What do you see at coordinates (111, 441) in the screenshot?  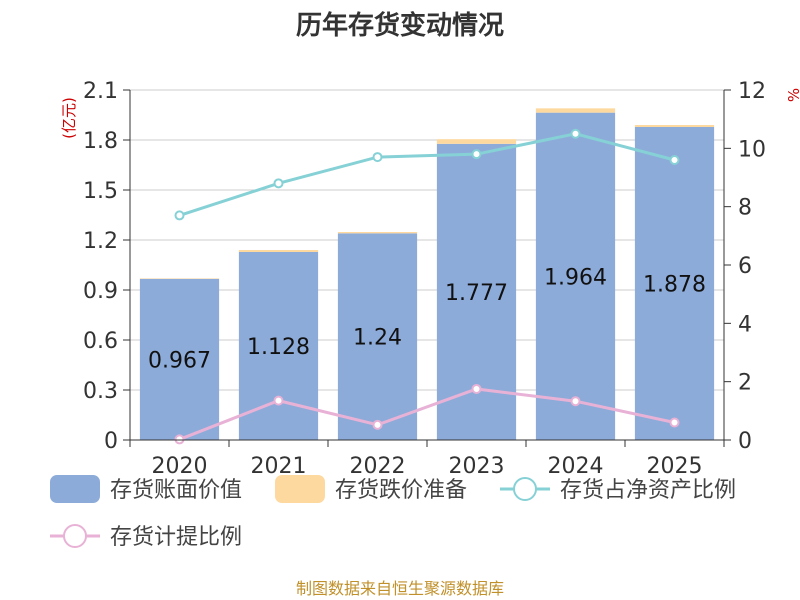 I see `left-tick-label: 0` at bounding box center [111, 441].